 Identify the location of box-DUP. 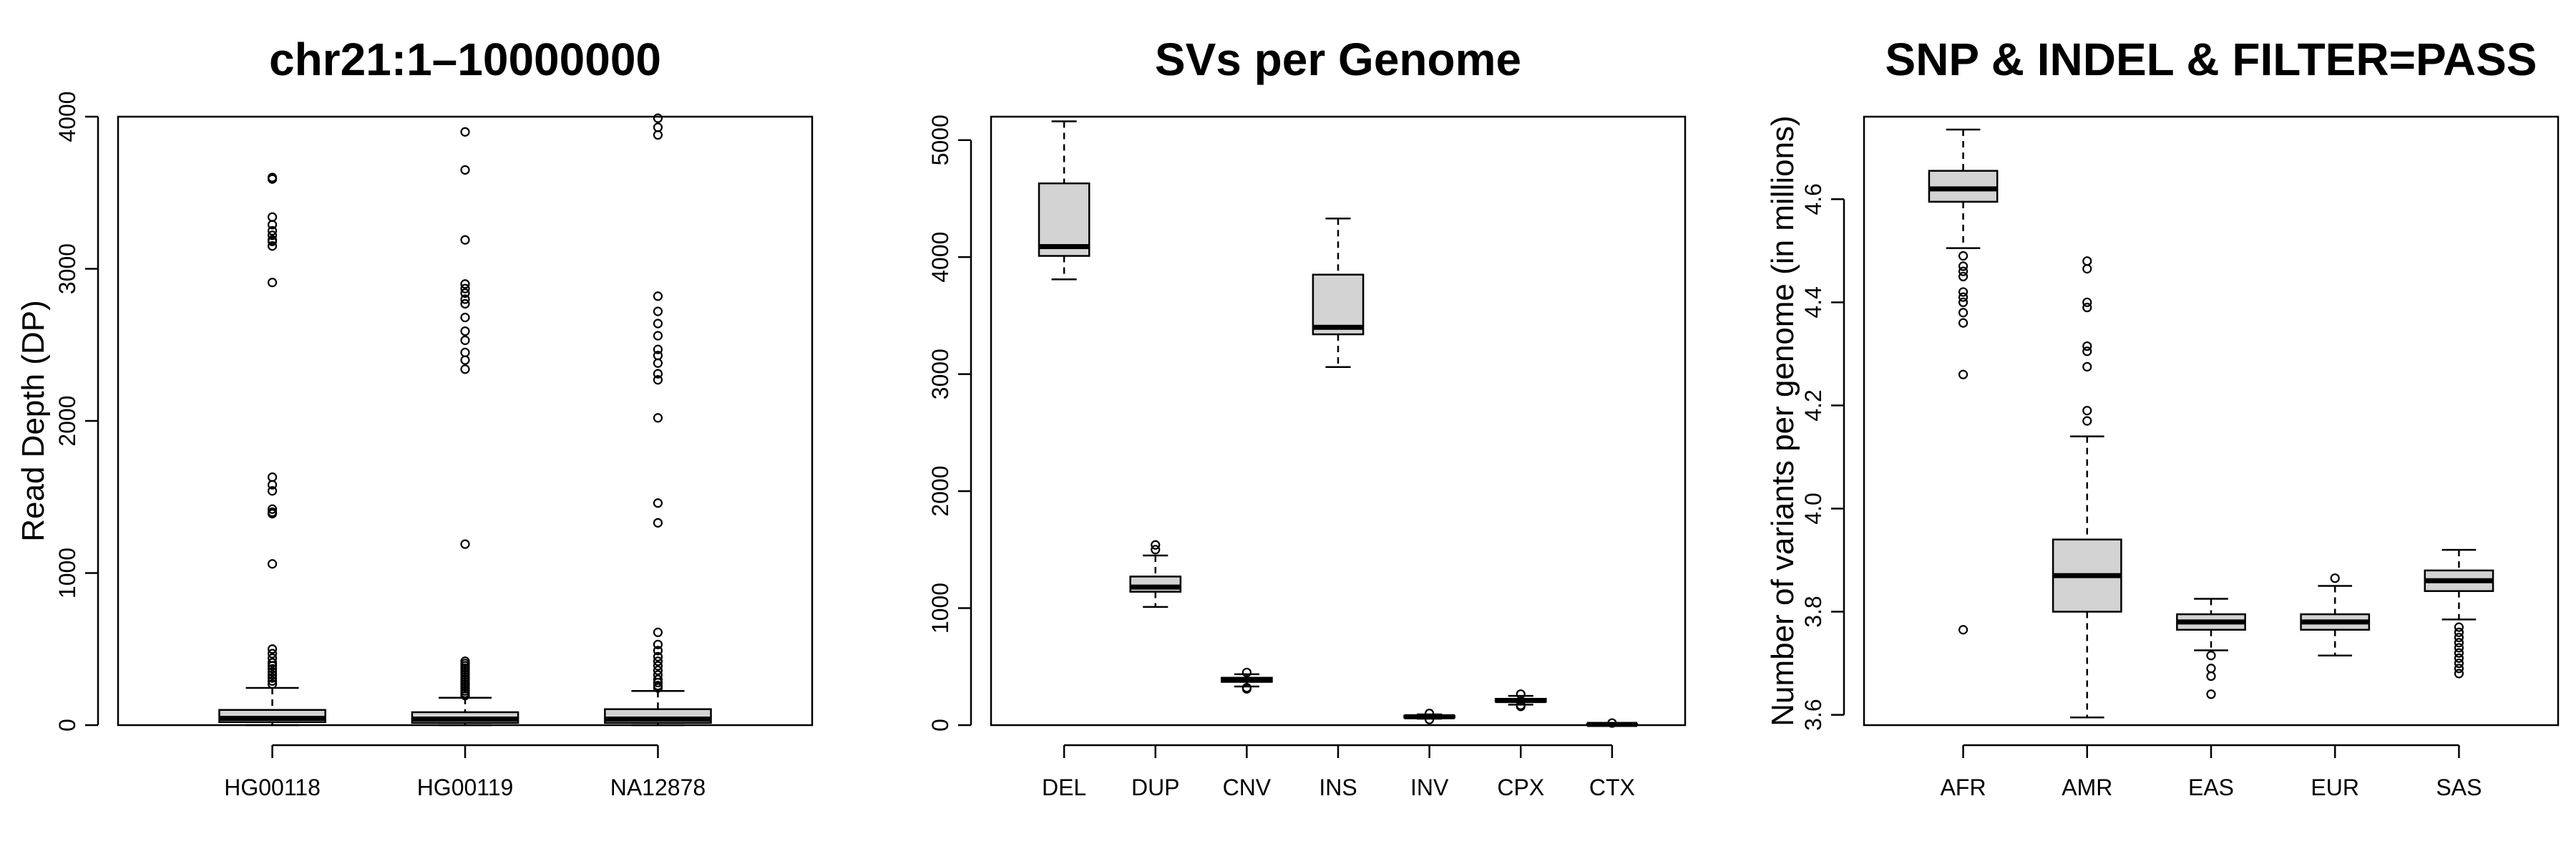
(1155, 574).